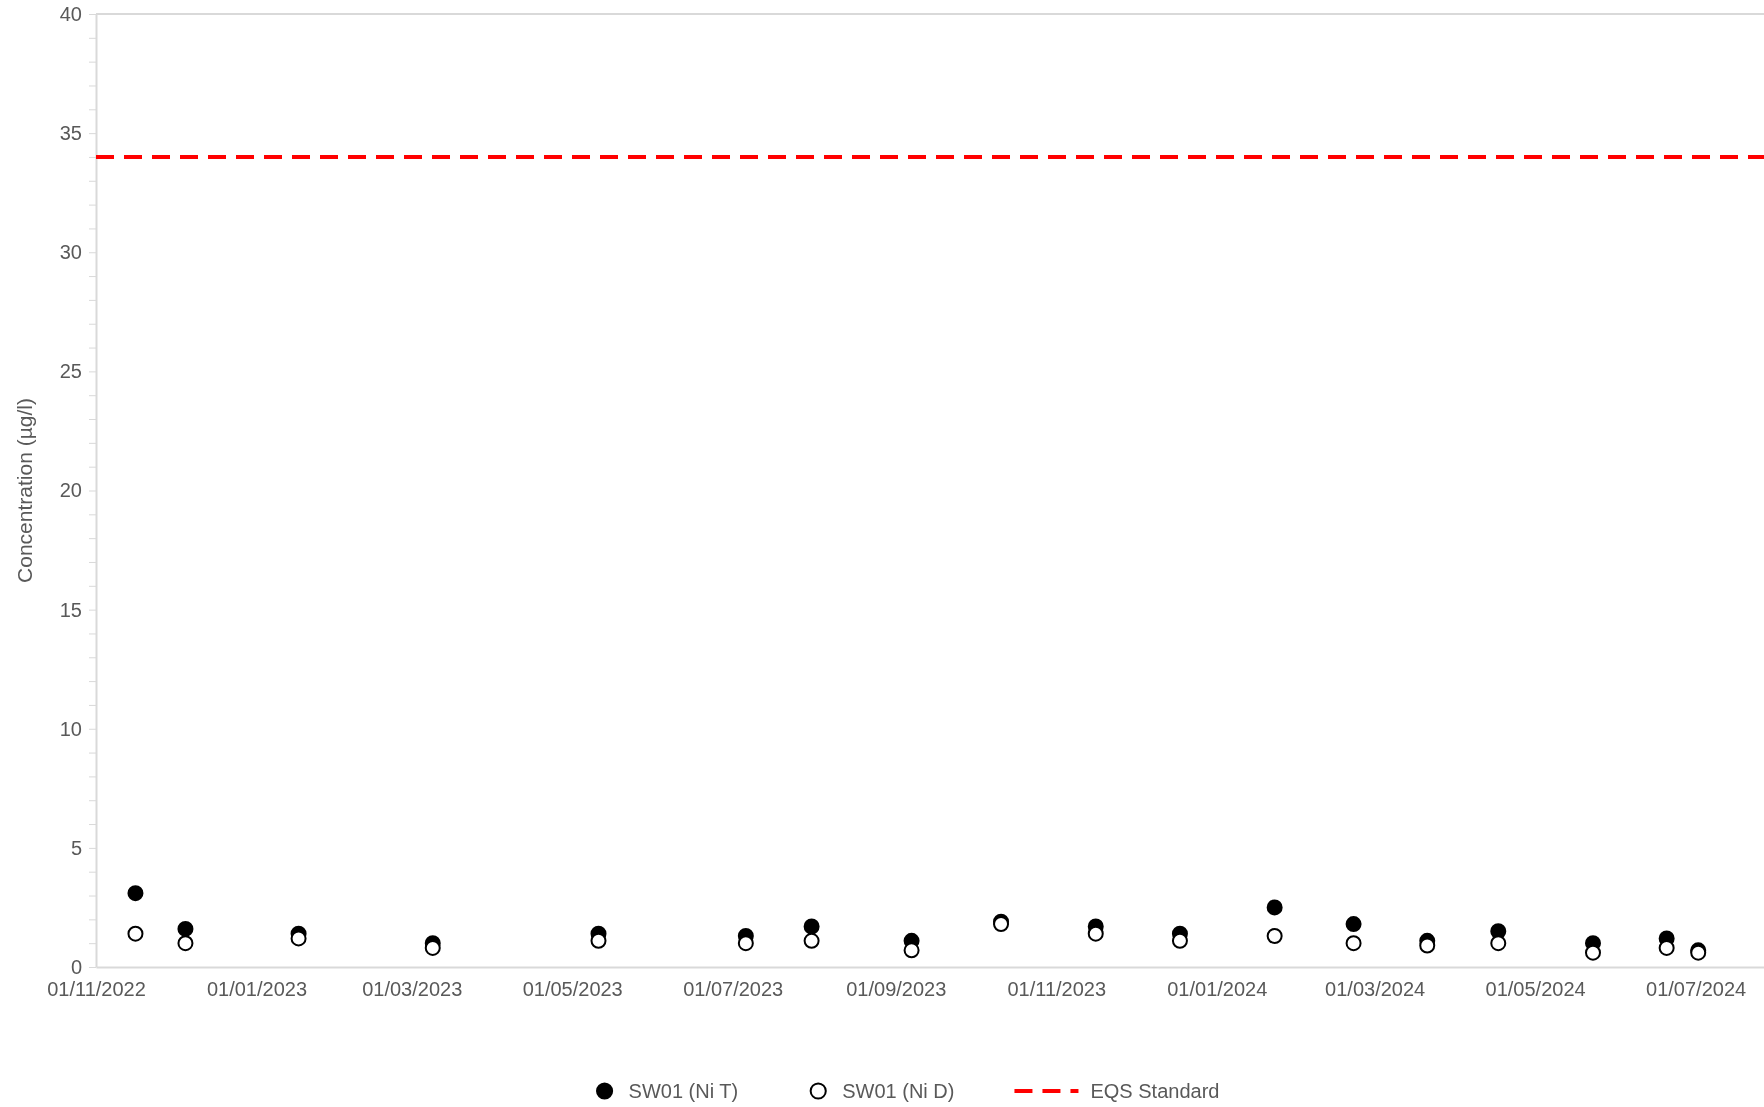 This screenshot has height=1107, width=1764. I want to click on y-tick-label: 0, so click(76, 966).